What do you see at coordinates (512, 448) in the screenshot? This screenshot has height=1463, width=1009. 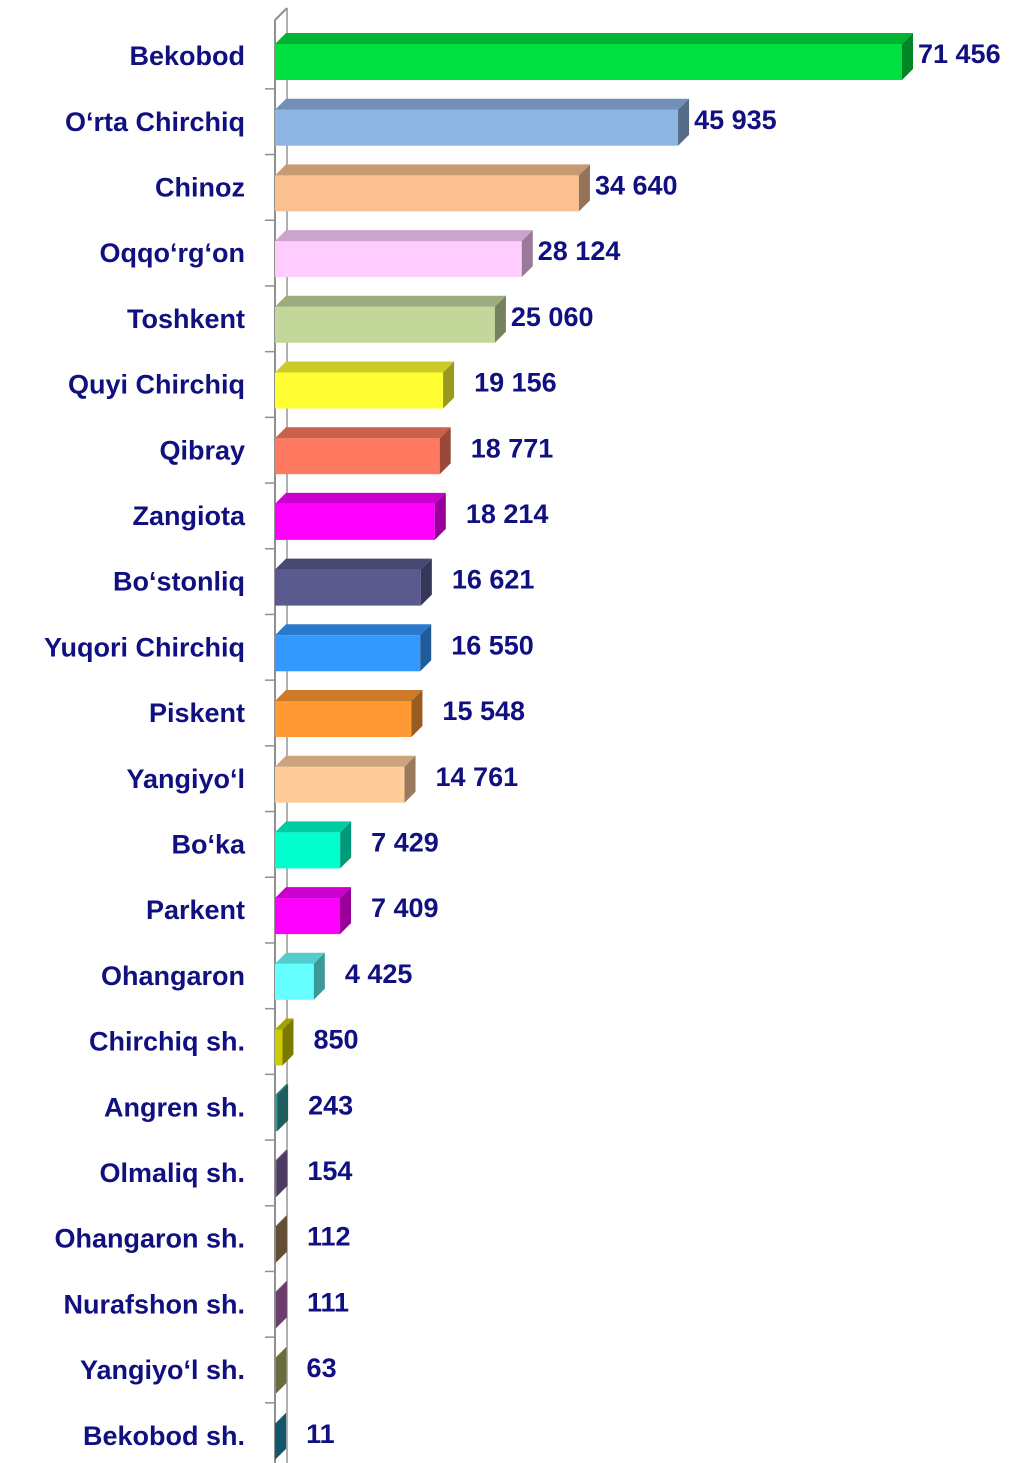 I see `data-label: 18 771` at bounding box center [512, 448].